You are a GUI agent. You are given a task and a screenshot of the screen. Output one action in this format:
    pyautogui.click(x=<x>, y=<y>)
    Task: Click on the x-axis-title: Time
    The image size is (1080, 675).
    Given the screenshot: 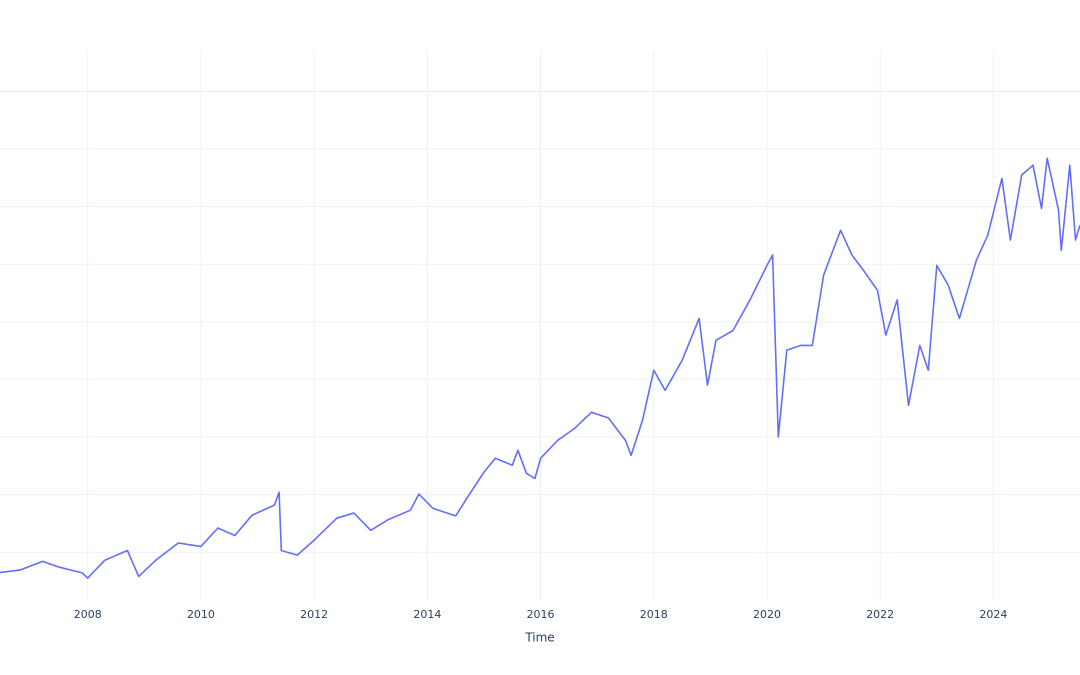 What is the action you would take?
    pyautogui.click(x=539, y=638)
    